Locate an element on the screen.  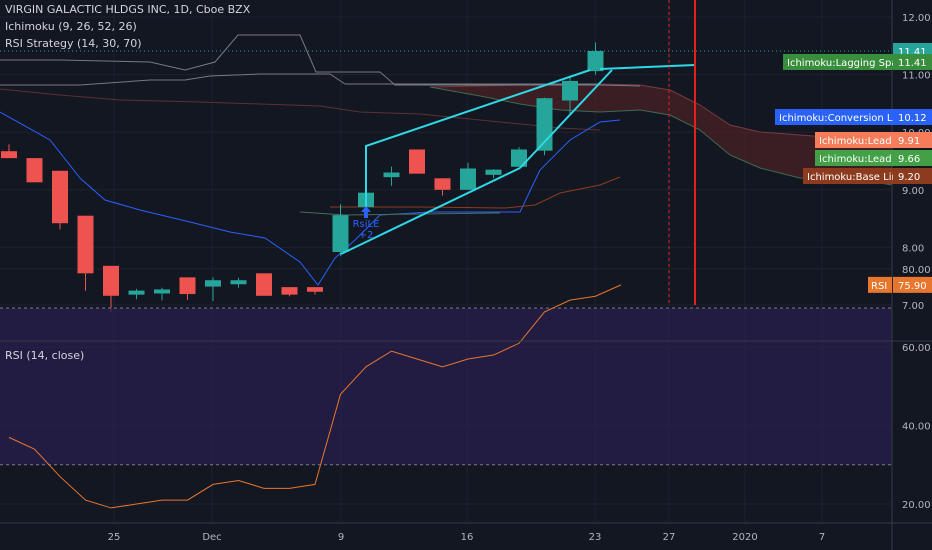
signal-qty: +2 is located at coordinates (366, 235).